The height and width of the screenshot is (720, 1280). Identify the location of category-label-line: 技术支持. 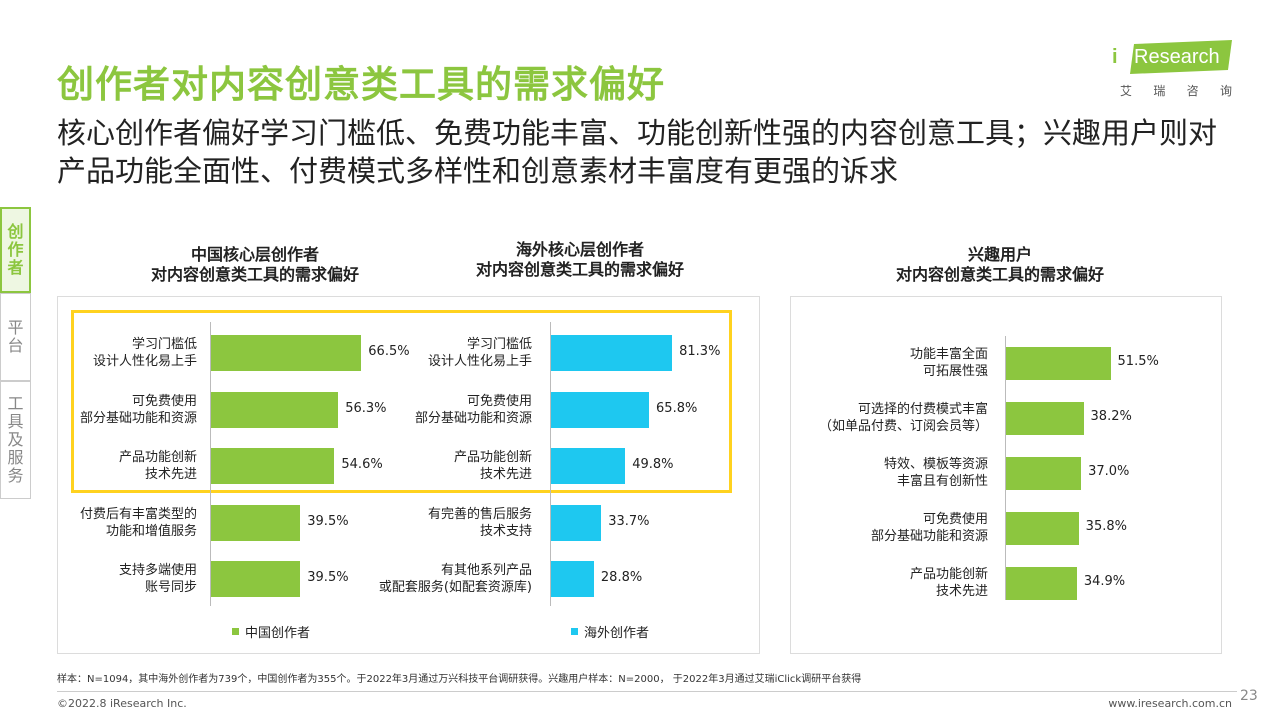
(505, 531).